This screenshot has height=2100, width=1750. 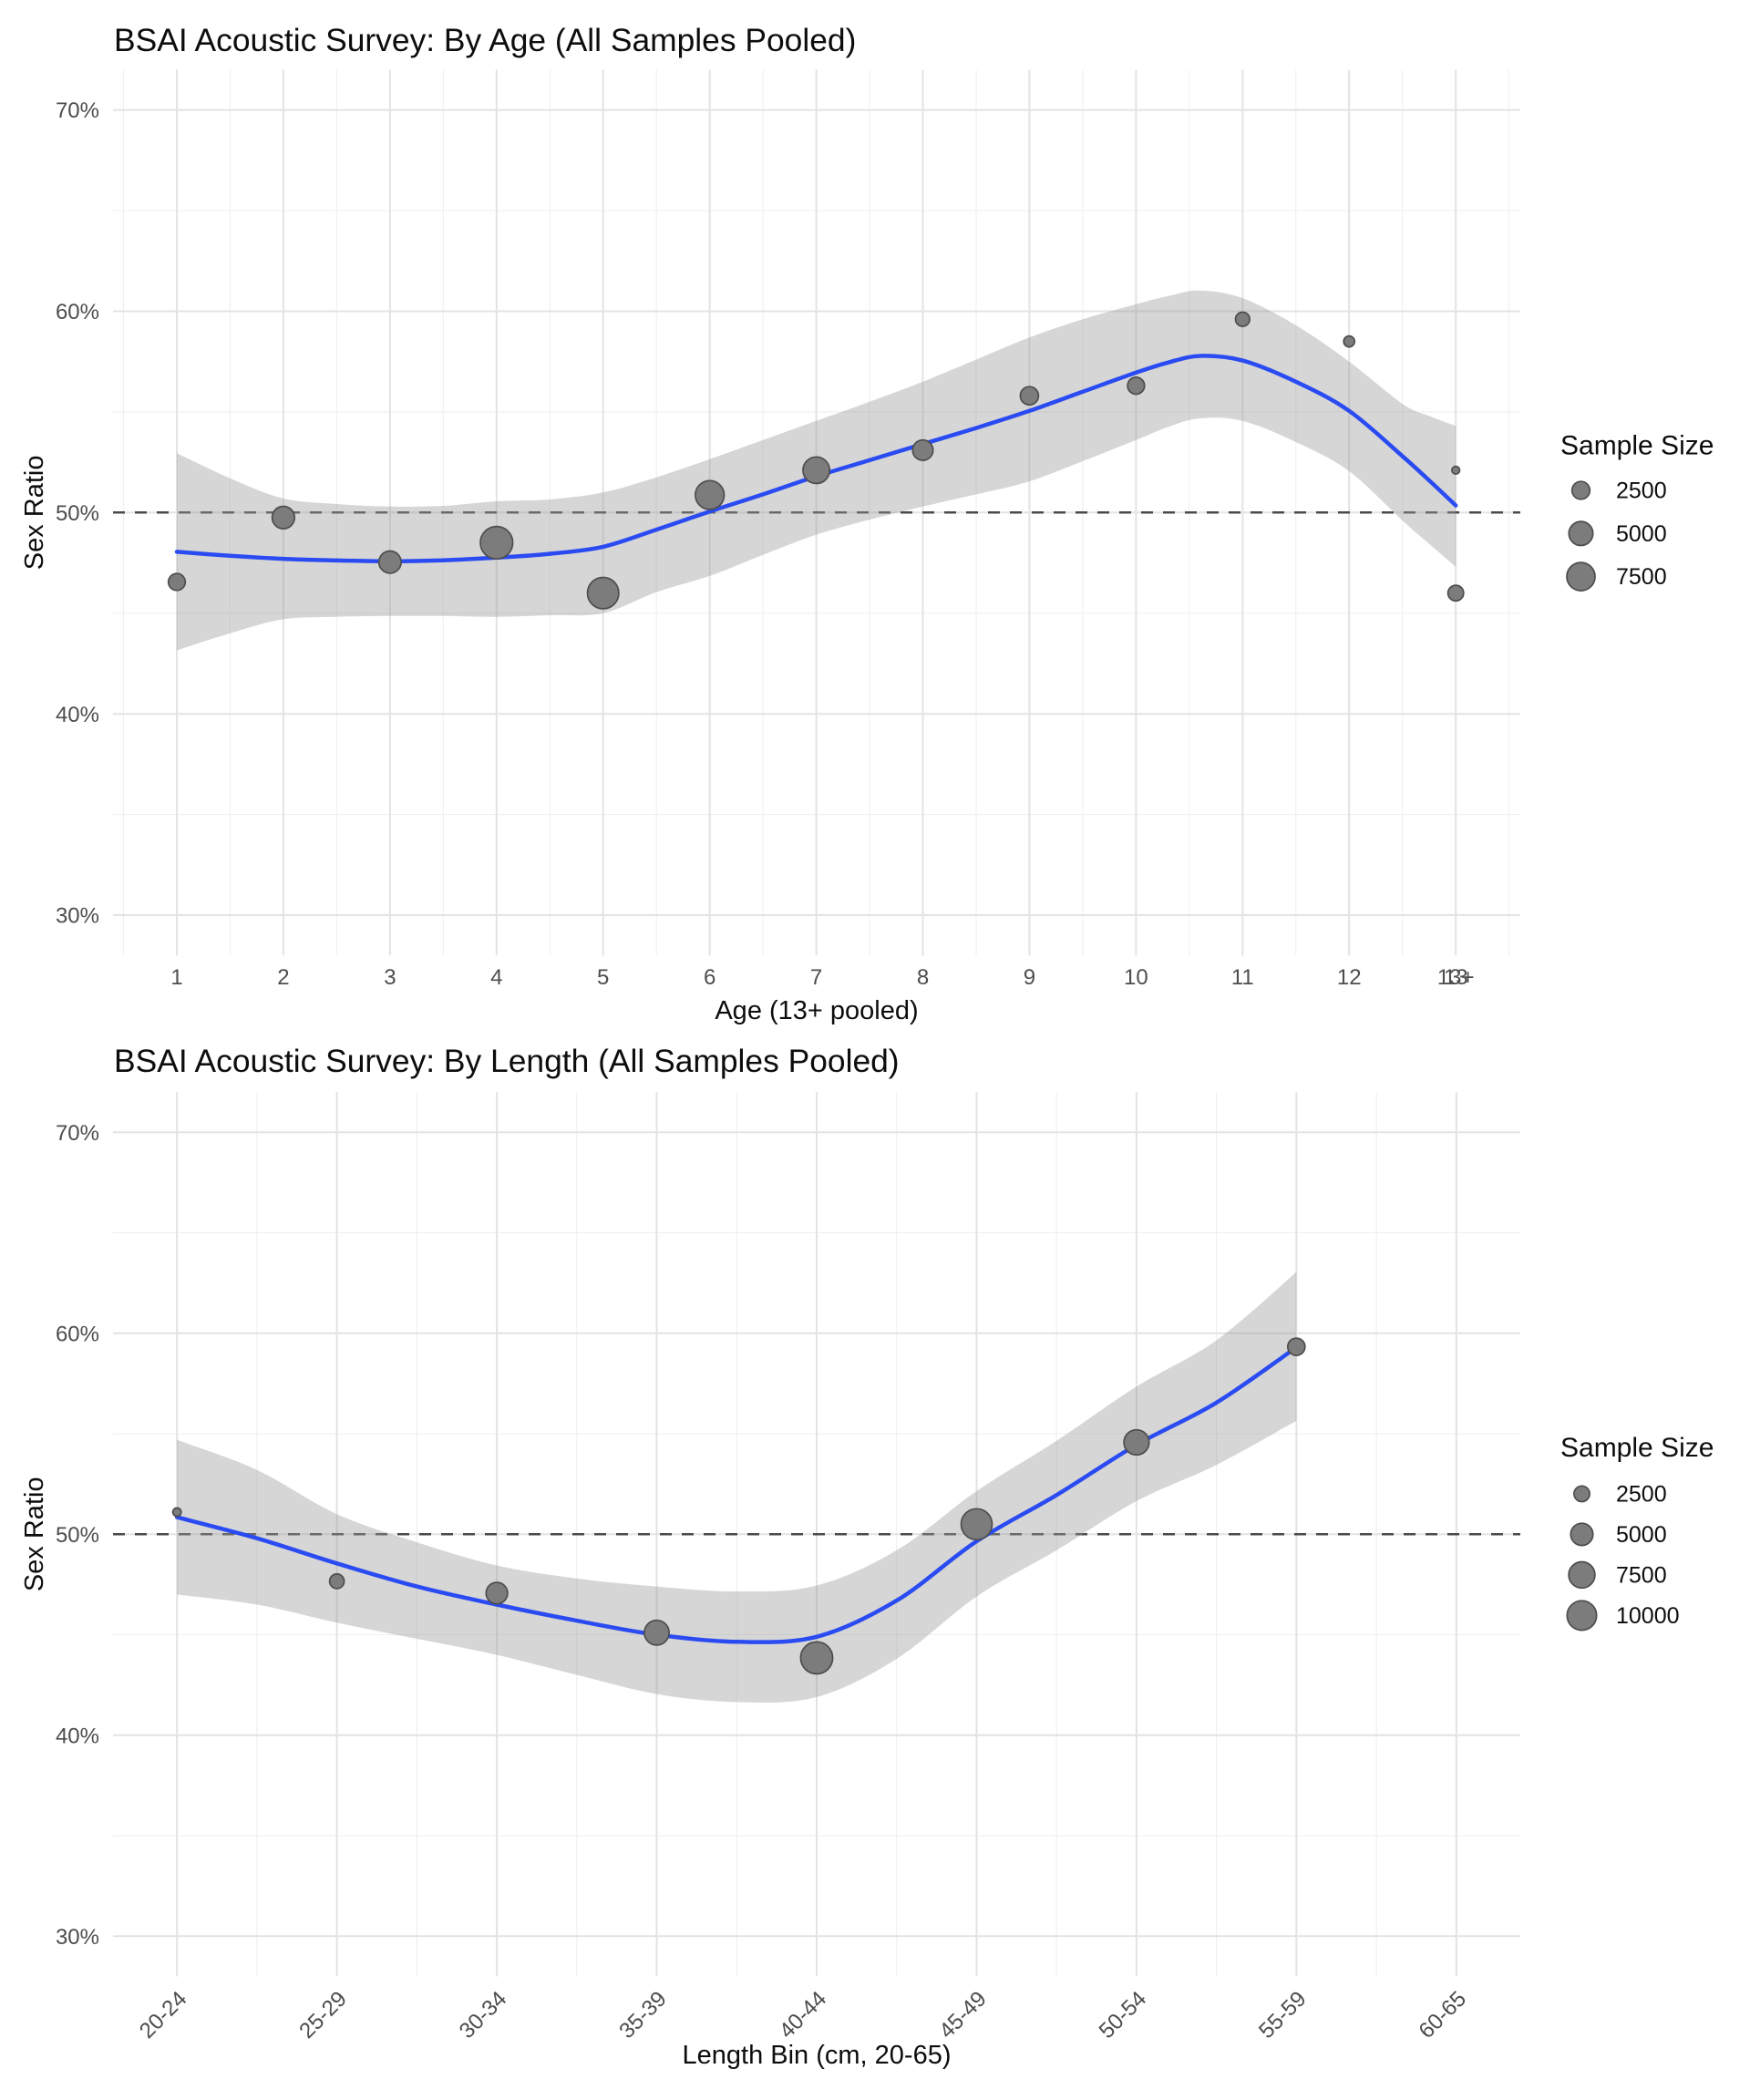 I want to click on svg-text: 4, so click(x=496, y=977).